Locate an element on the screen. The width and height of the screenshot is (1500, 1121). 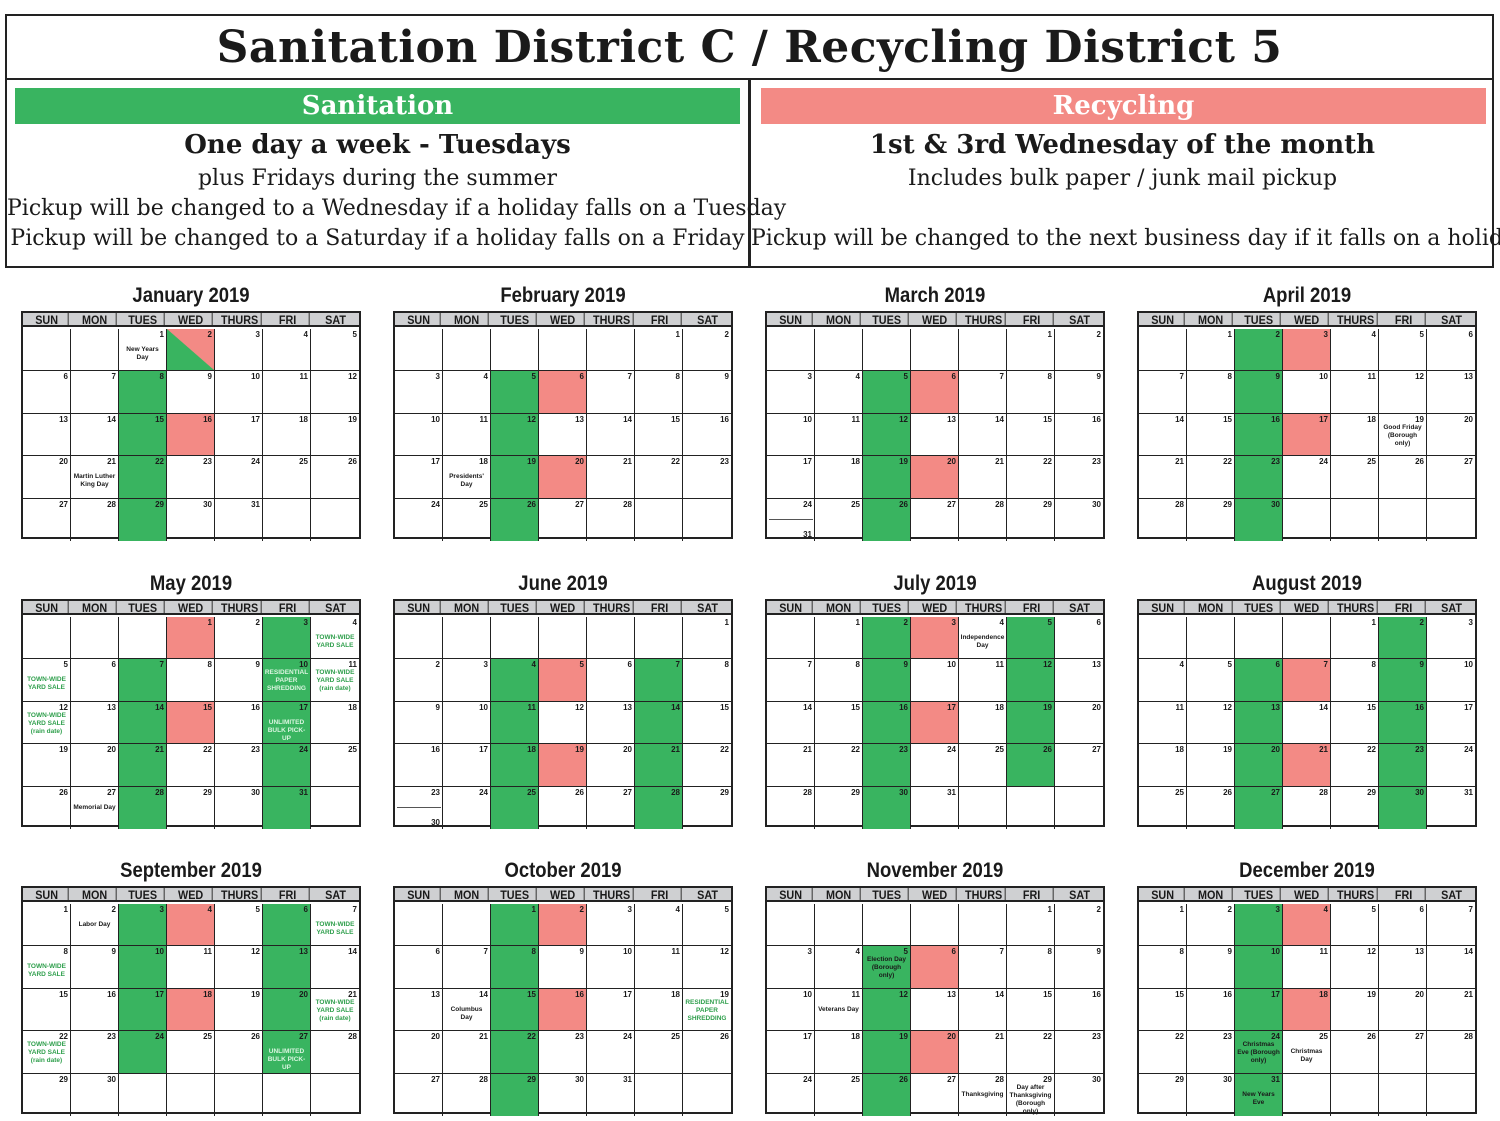
day-number: 5 is located at coordinates (905, 377).